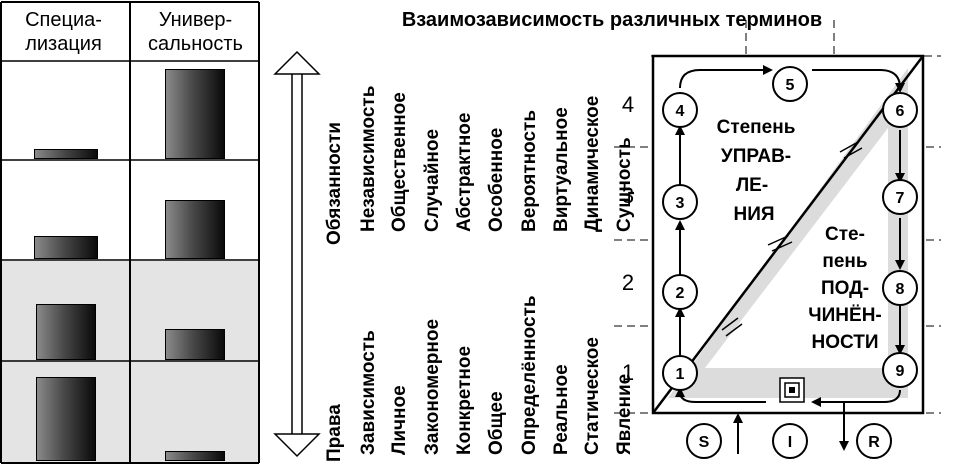  Describe the element at coordinates (432, 180) in the screenshot. I see `upper-term: Случайное` at that location.